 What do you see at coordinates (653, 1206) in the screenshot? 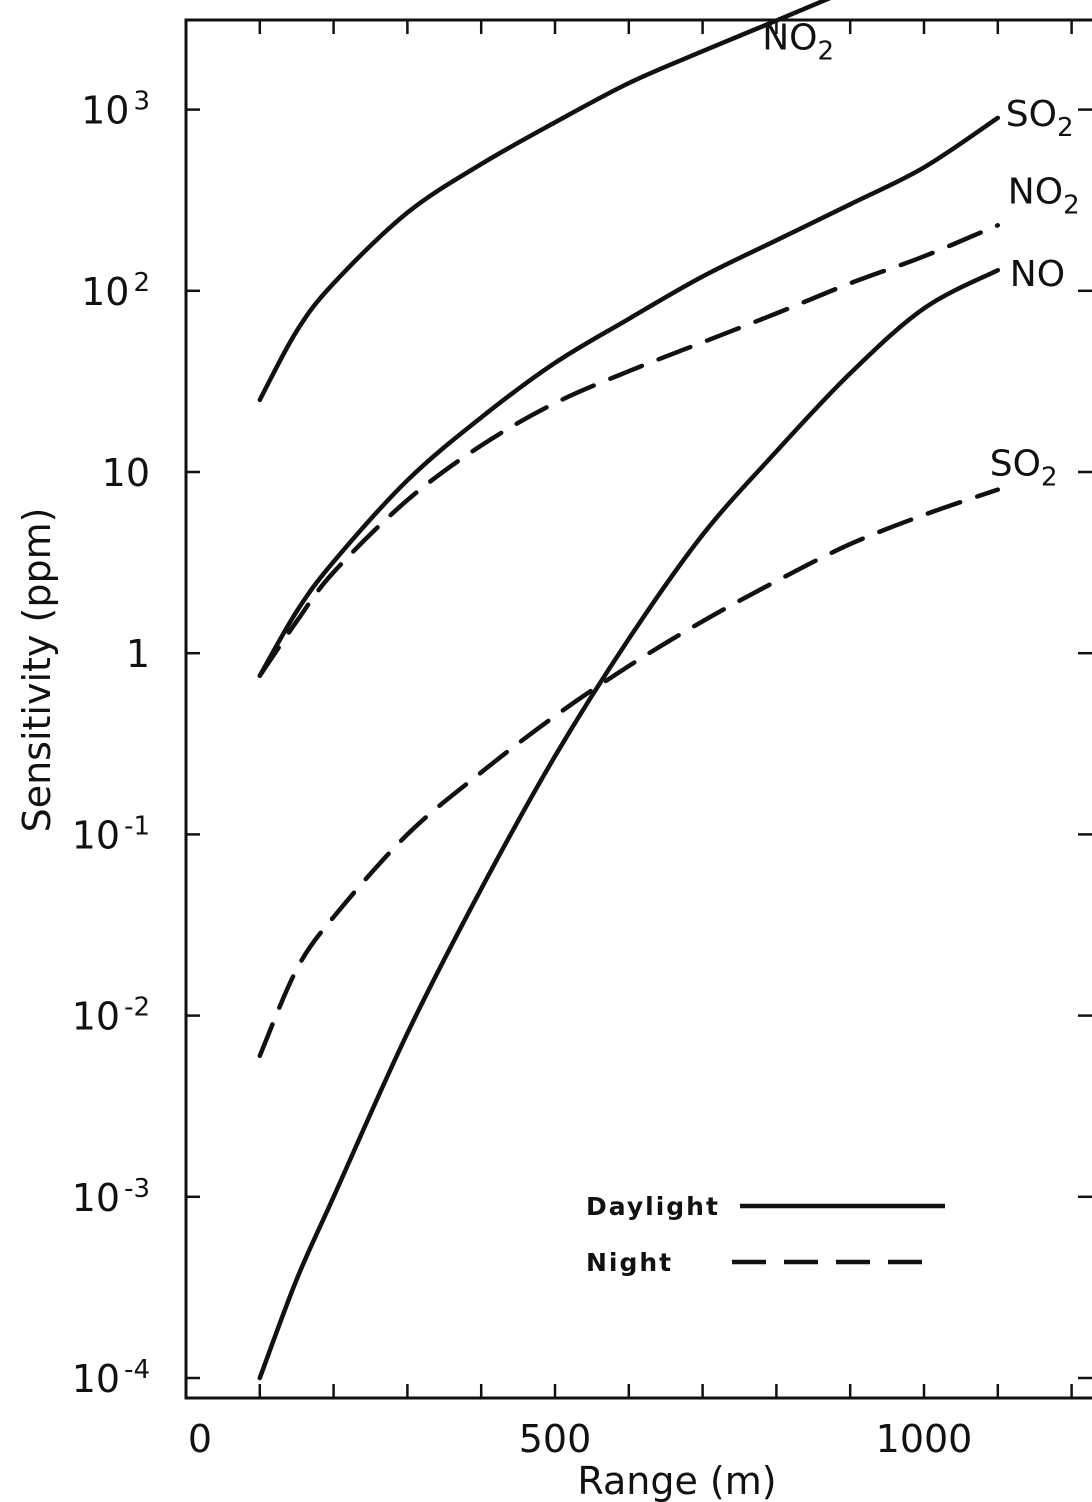
I see `legend-label: Daylight` at bounding box center [653, 1206].